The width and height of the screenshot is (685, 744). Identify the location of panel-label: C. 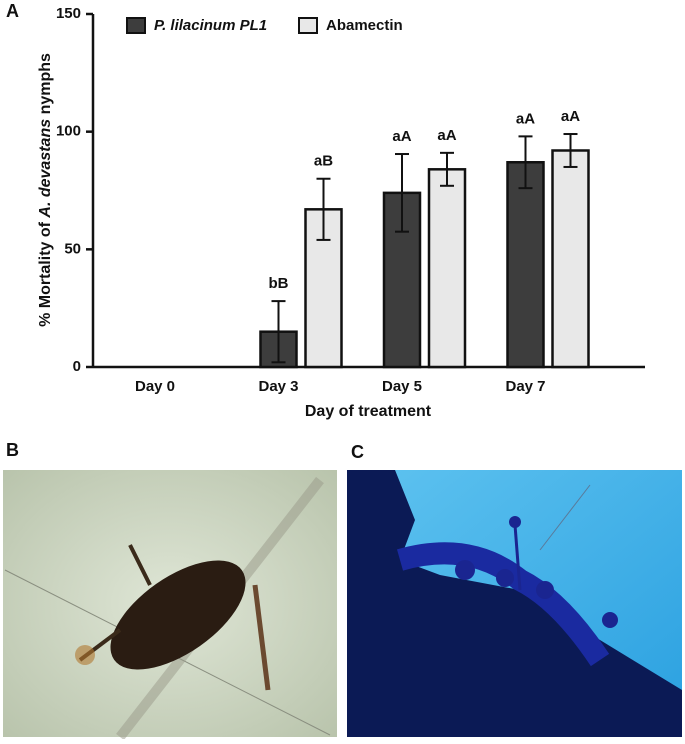
(357, 452).